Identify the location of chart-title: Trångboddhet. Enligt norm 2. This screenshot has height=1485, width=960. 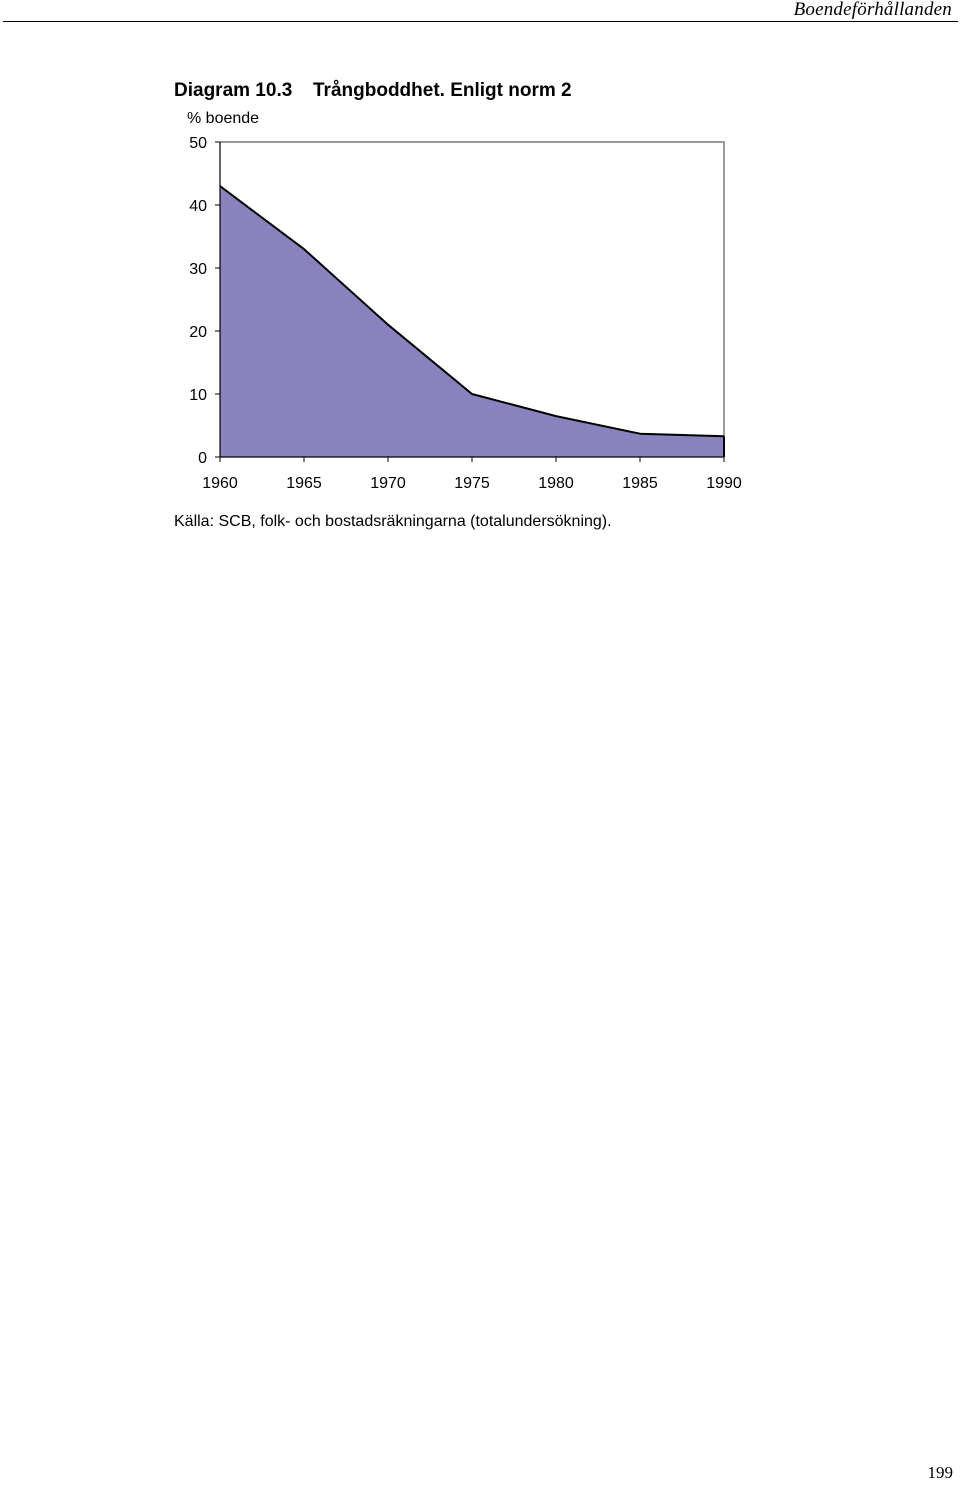
(442, 90).